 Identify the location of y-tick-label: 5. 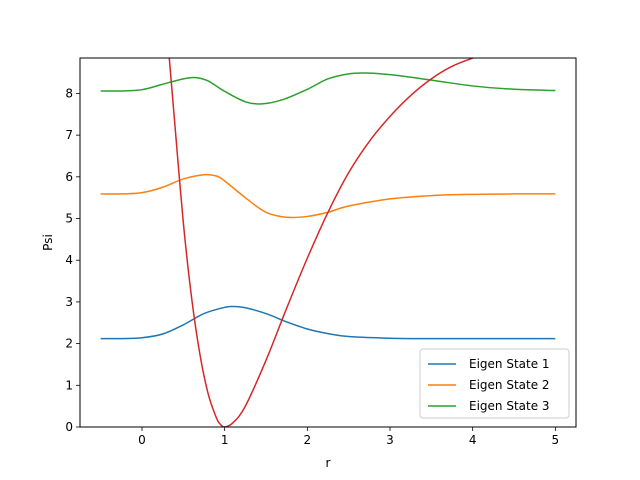
(69, 219).